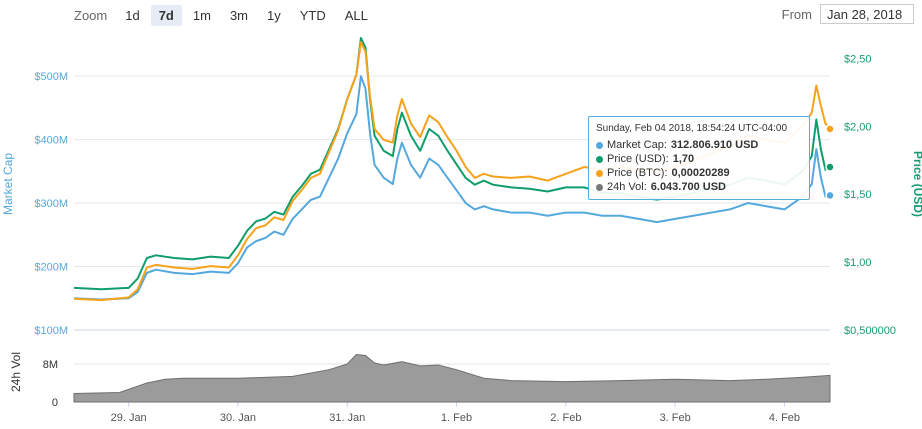 This screenshot has height=429, width=922. What do you see at coordinates (347, 418) in the screenshot?
I see `x-tick-label: 31. Jan` at bounding box center [347, 418].